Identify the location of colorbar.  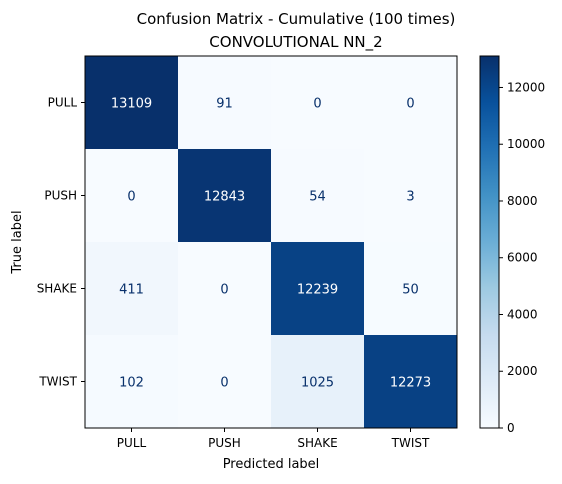
(489, 242).